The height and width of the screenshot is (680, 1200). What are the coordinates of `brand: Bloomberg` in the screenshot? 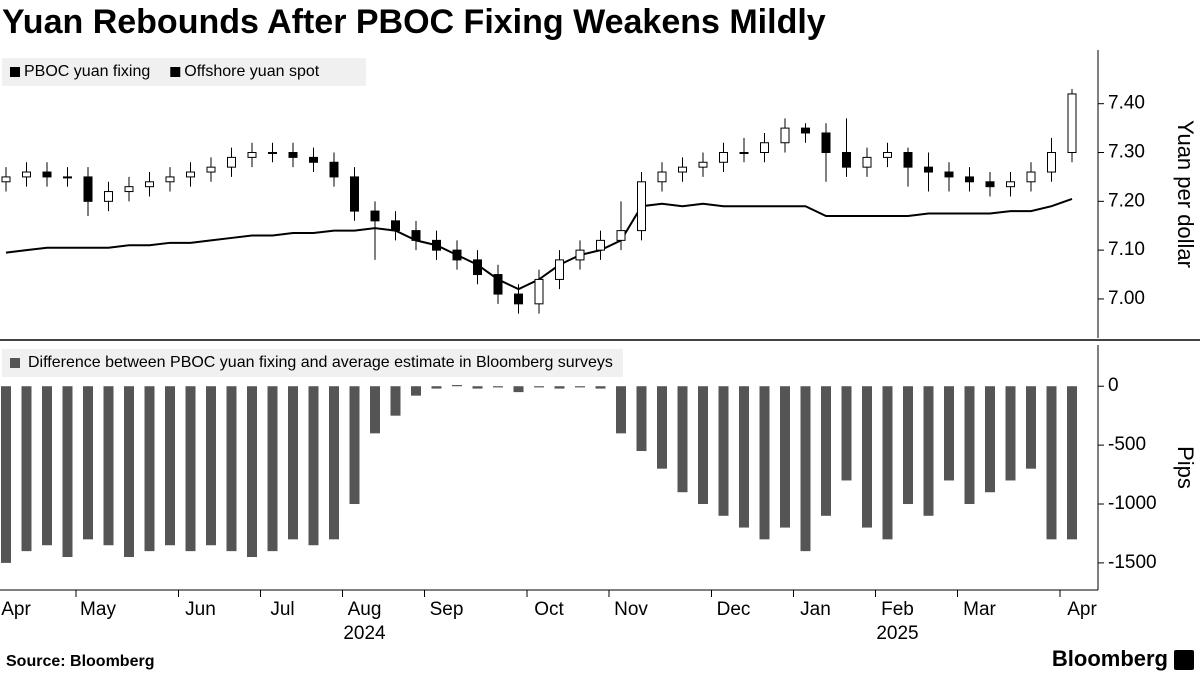 It's located at (1110, 658).